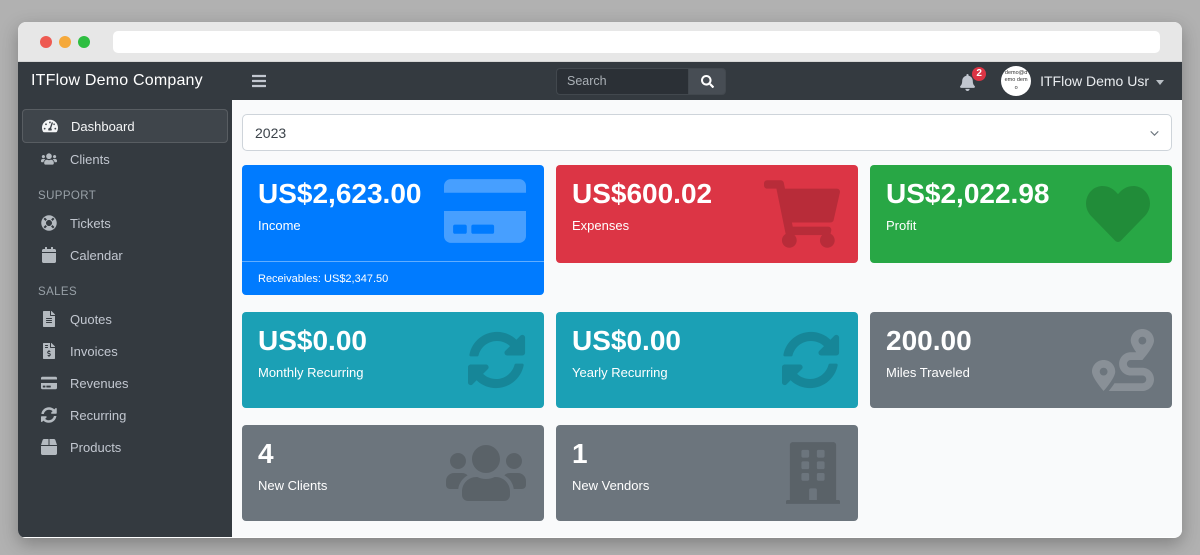 This screenshot has height=555, width=1200. I want to click on search-icon, so click(707, 81).